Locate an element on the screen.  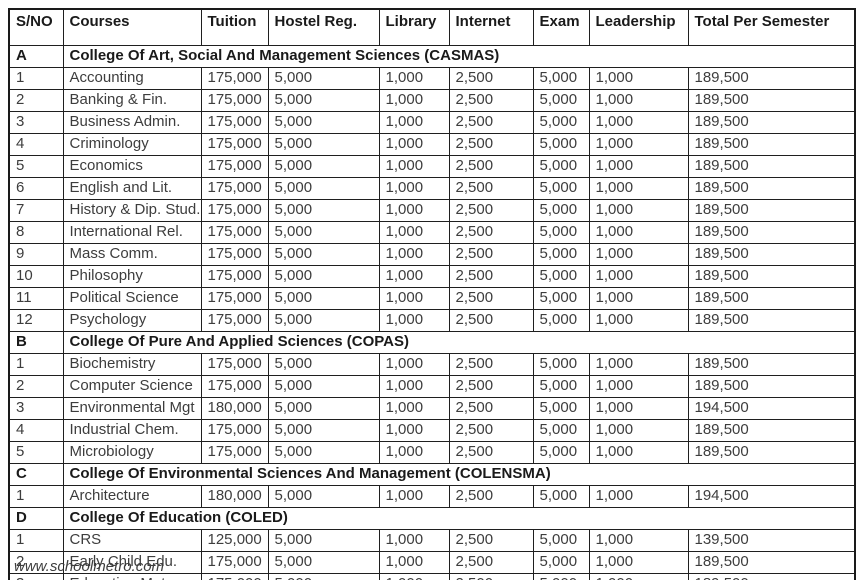
cell-sno: 7 is located at coordinates (36, 210).